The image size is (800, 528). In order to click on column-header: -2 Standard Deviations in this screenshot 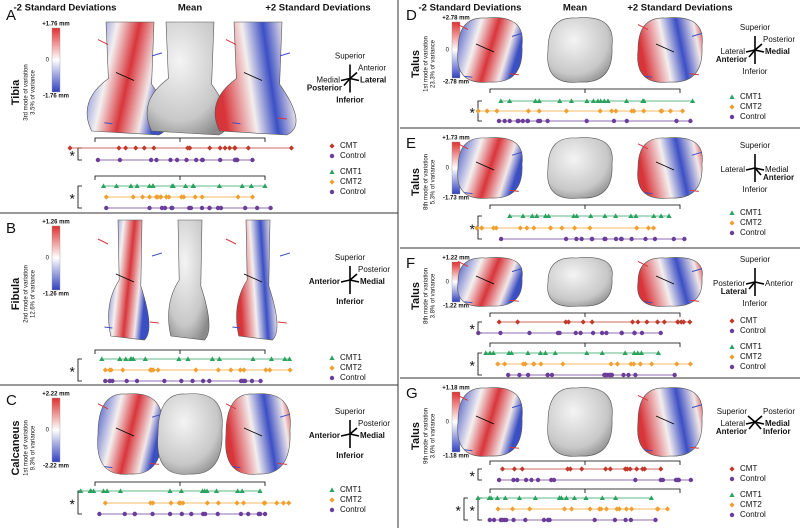, I will do `click(470, 8)`.